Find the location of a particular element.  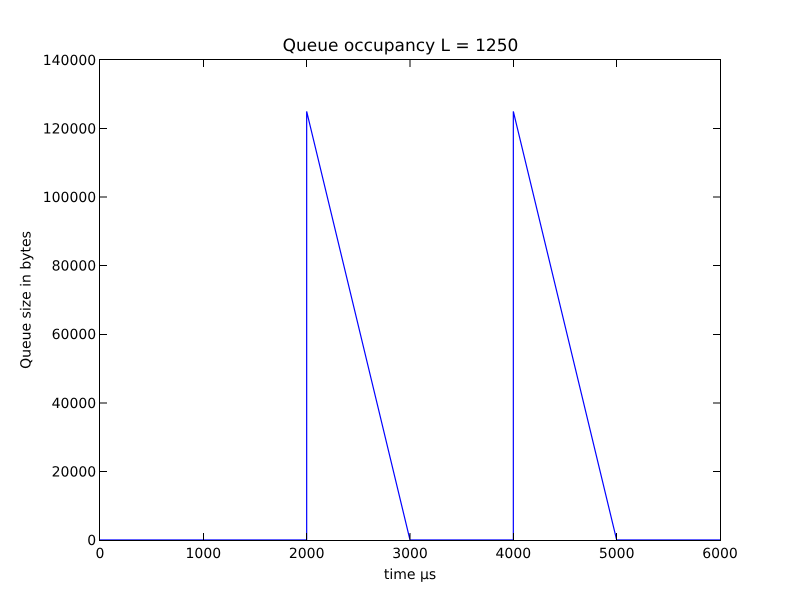

x-tick-label: 2000 is located at coordinates (306, 554).